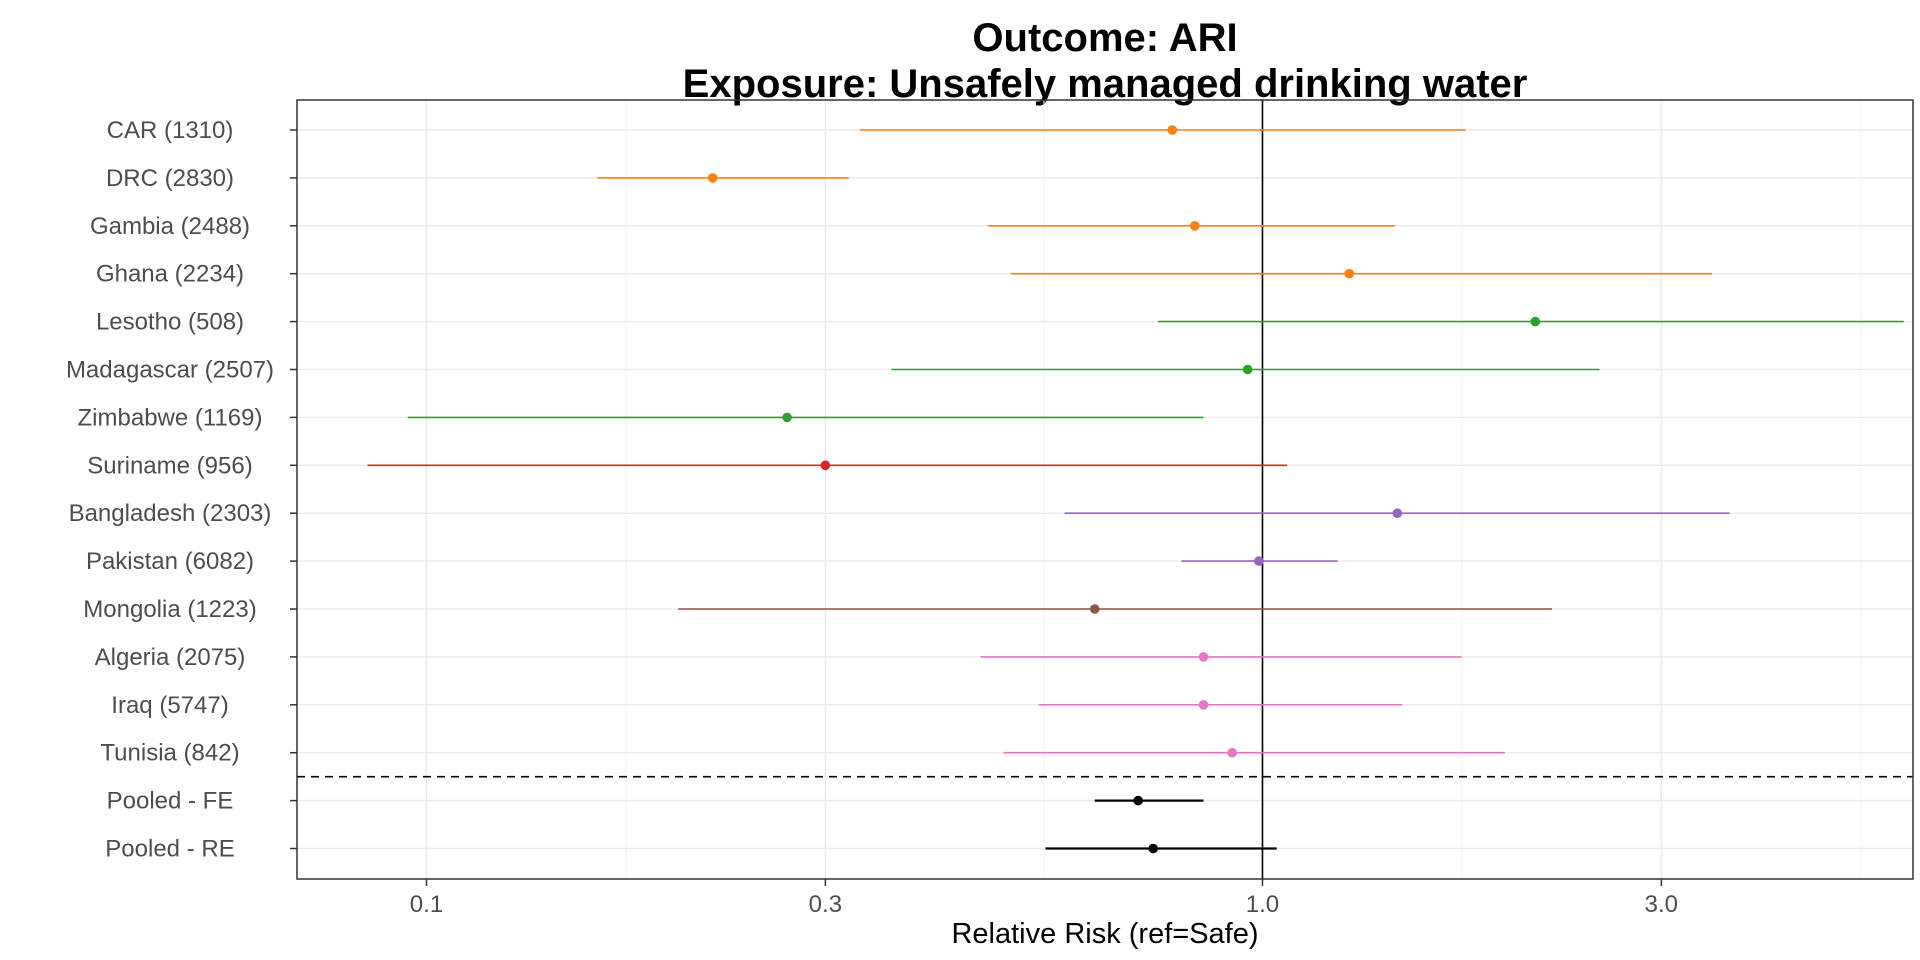 The height and width of the screenshot is (960, 1920). I want to click on y-tick-label: Madagascar (2507), so click(170, 370).